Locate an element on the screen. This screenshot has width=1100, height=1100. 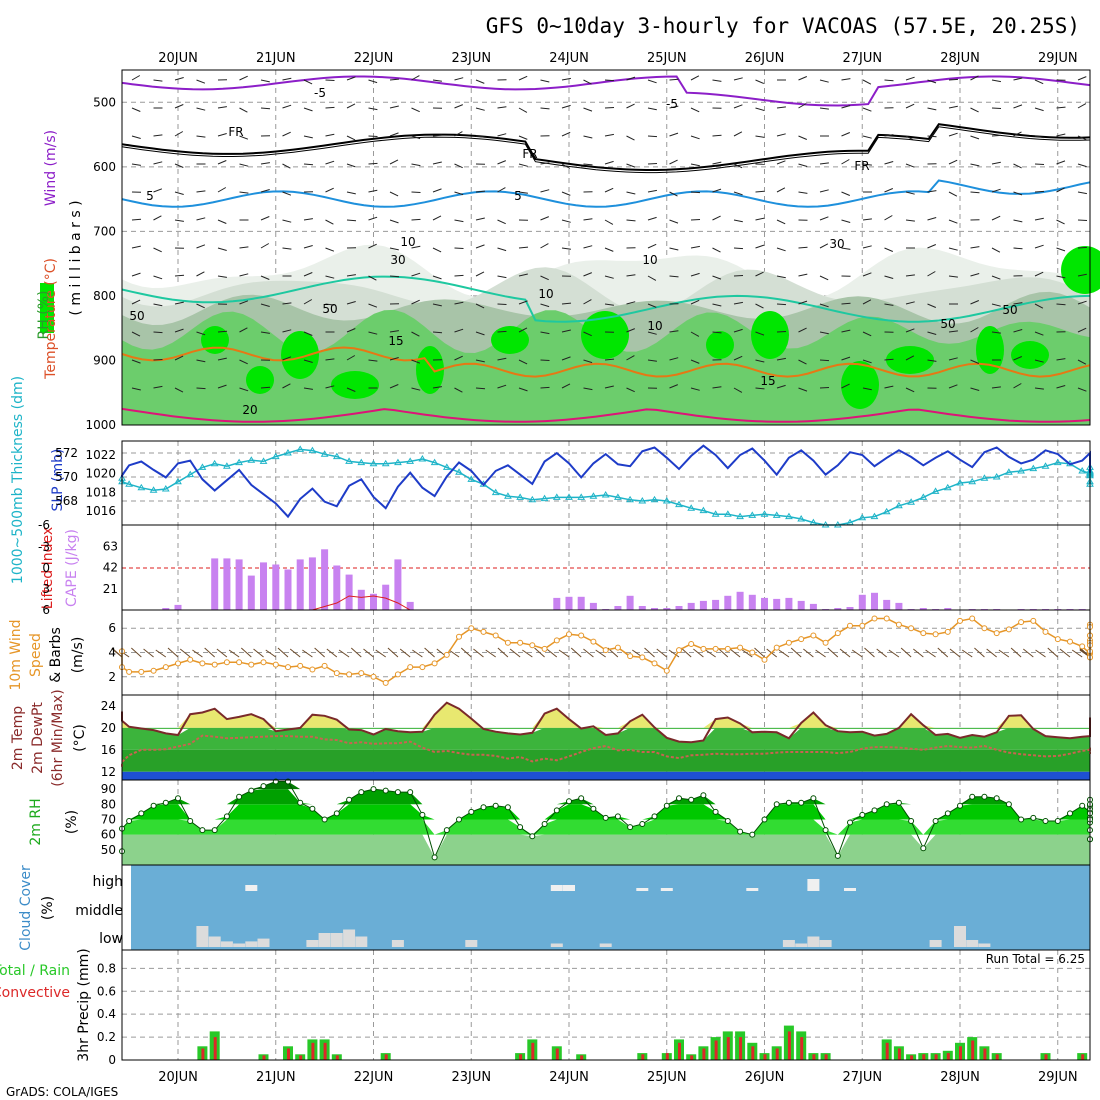
contour-label: 20 is located at coordinates (249, 410).